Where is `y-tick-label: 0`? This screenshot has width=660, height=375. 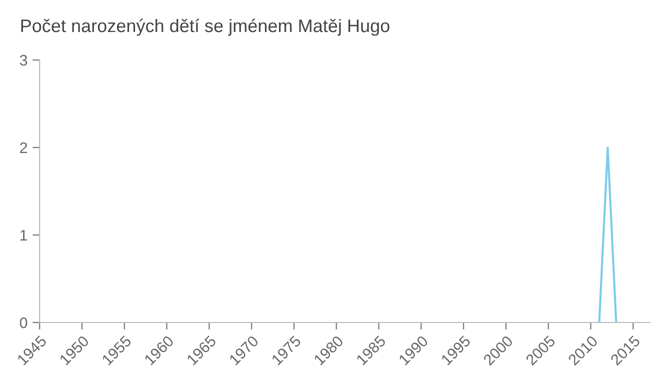 y-tick-label: 0 is located at coordinates (24, 322).